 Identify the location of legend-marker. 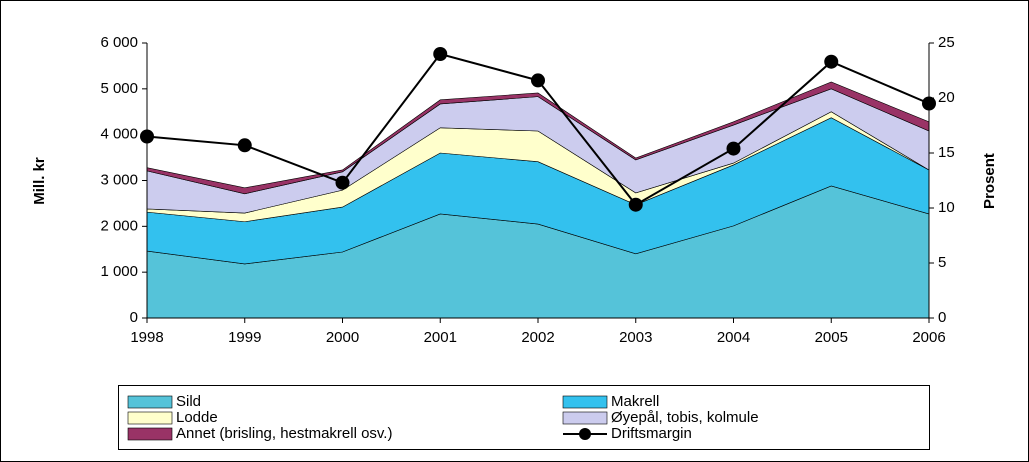
(585, 434).